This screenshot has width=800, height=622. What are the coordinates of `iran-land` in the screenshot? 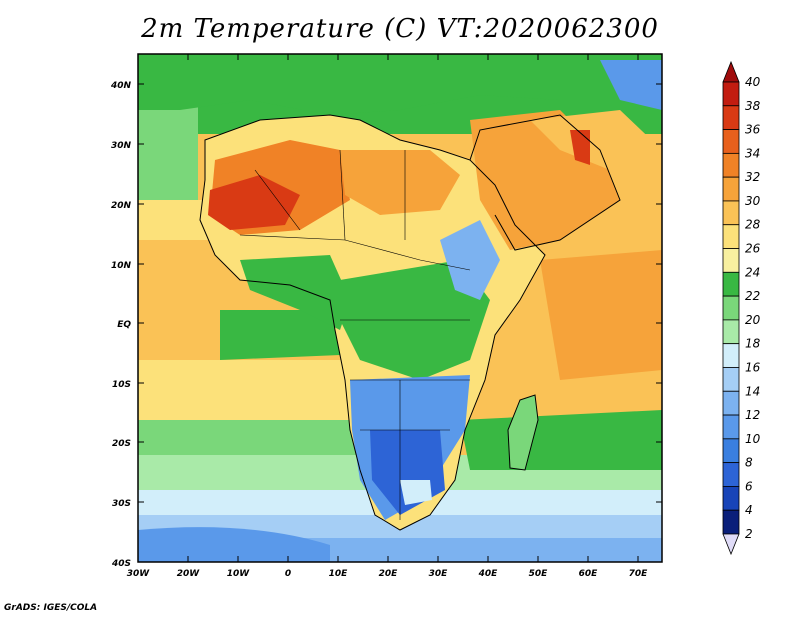 It's located at (596, 155).